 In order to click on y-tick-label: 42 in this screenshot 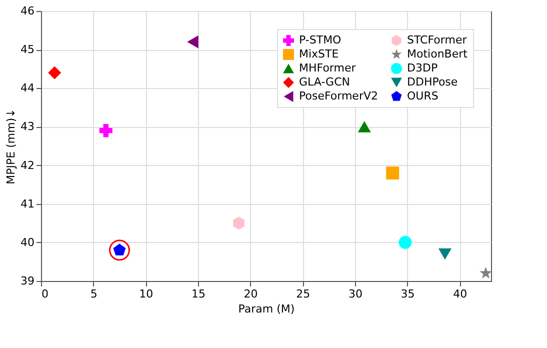, I will do `click(27, 165)`.